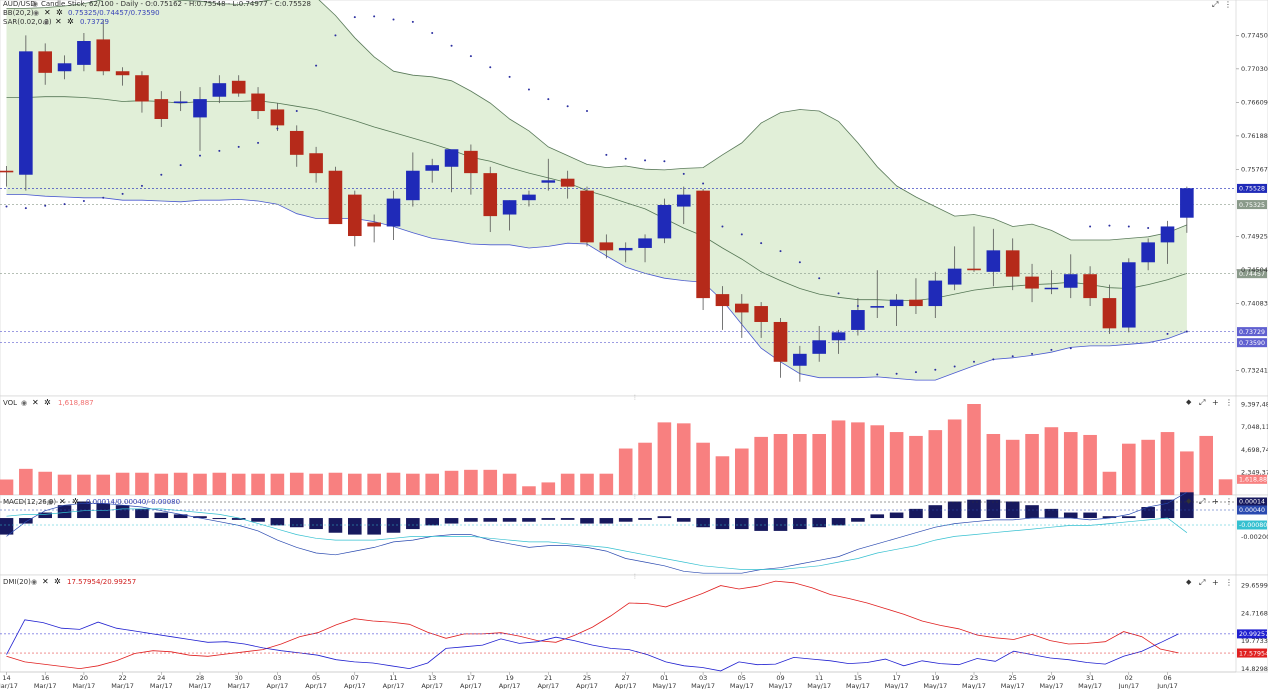 This screenshot has width=1268, height=689. I want to click on x-tick-day: 06, so click(1167, 678).